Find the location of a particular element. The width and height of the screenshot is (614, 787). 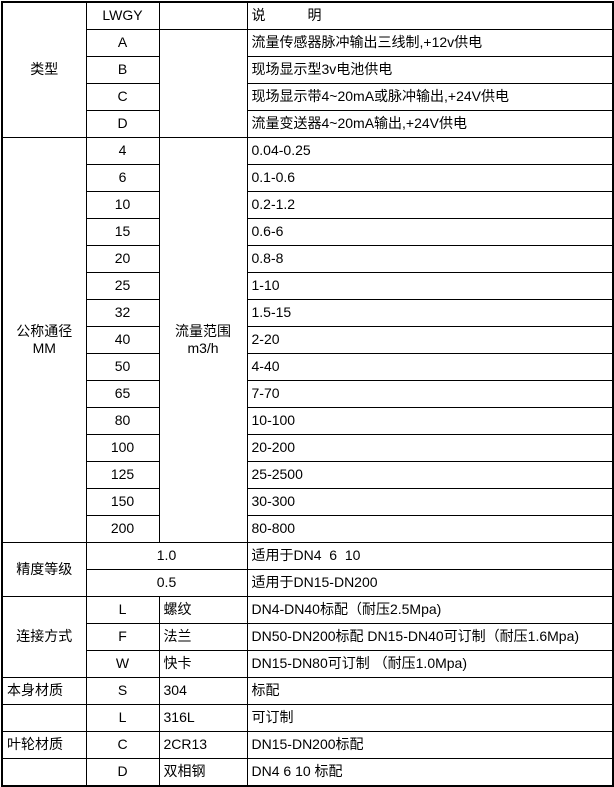

flow-range: 0.2-1.2 is located at coordinates (430, 205).